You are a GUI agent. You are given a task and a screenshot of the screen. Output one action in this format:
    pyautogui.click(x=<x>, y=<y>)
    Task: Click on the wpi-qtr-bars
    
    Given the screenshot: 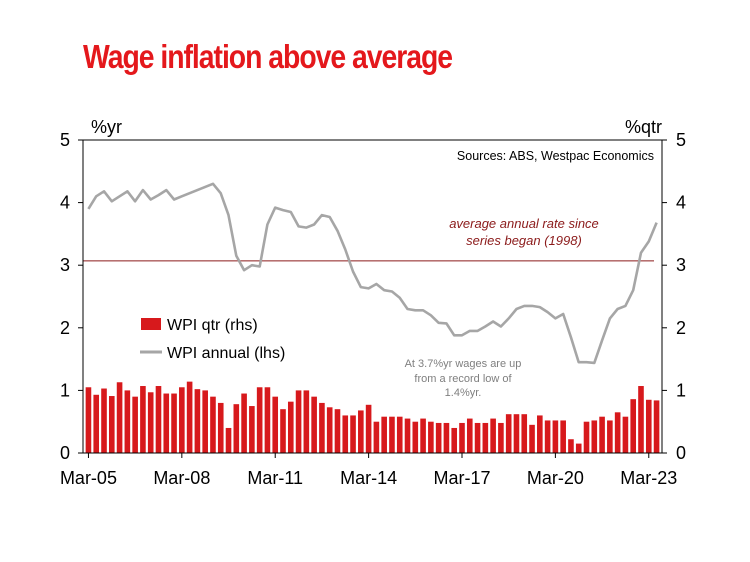 What is the action you would take?
    pyautogui.click(x=372, y=417)
    